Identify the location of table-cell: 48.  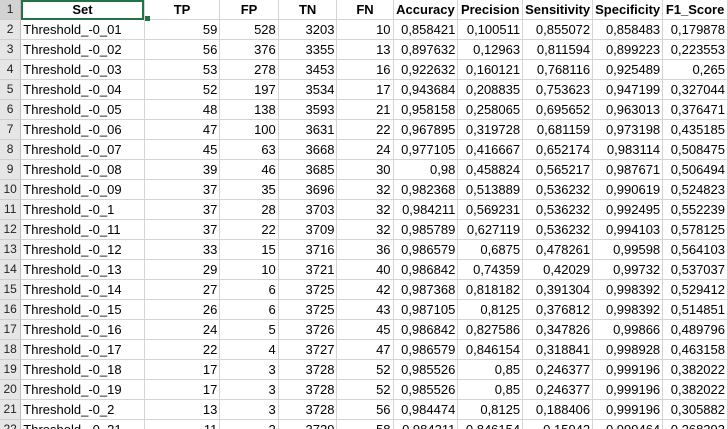
(182, 109).